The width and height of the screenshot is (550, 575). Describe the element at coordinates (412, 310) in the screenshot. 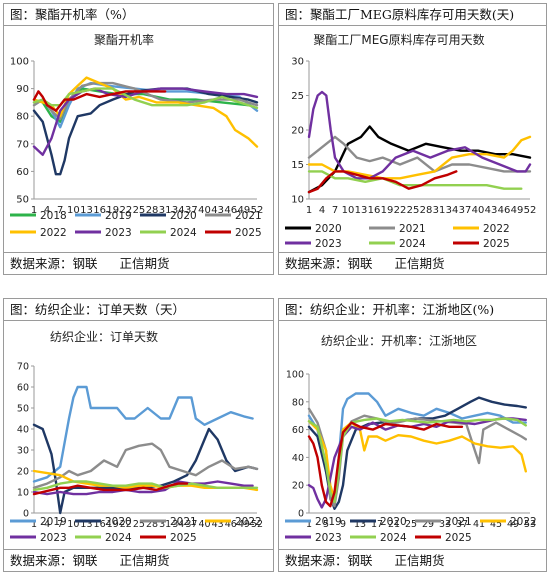

I see `panel-header: 图：纺织企业：开机率：江浙地区(%)` at that location.